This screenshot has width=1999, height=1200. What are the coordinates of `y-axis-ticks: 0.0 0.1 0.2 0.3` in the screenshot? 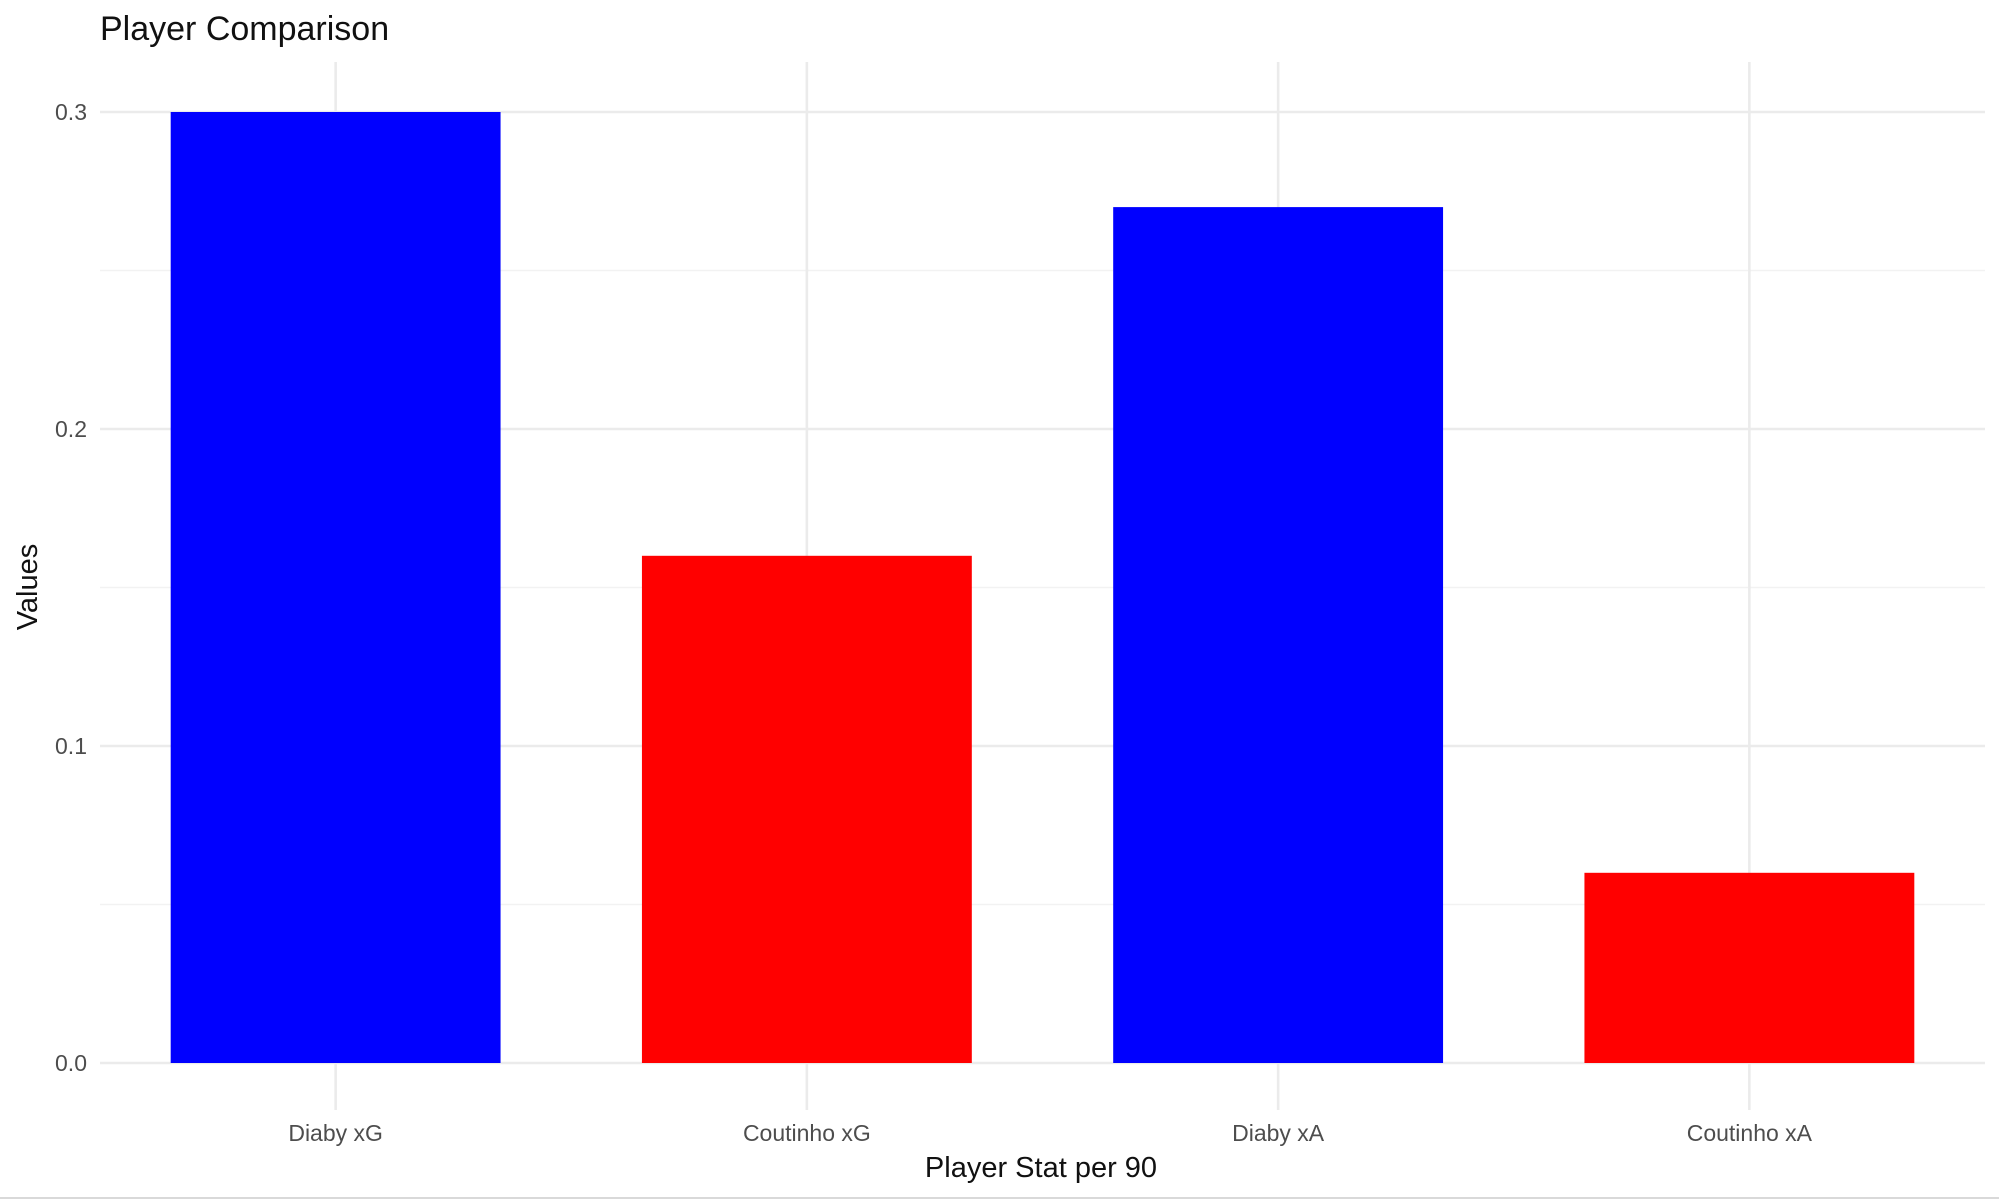 It's located at (71, 587).